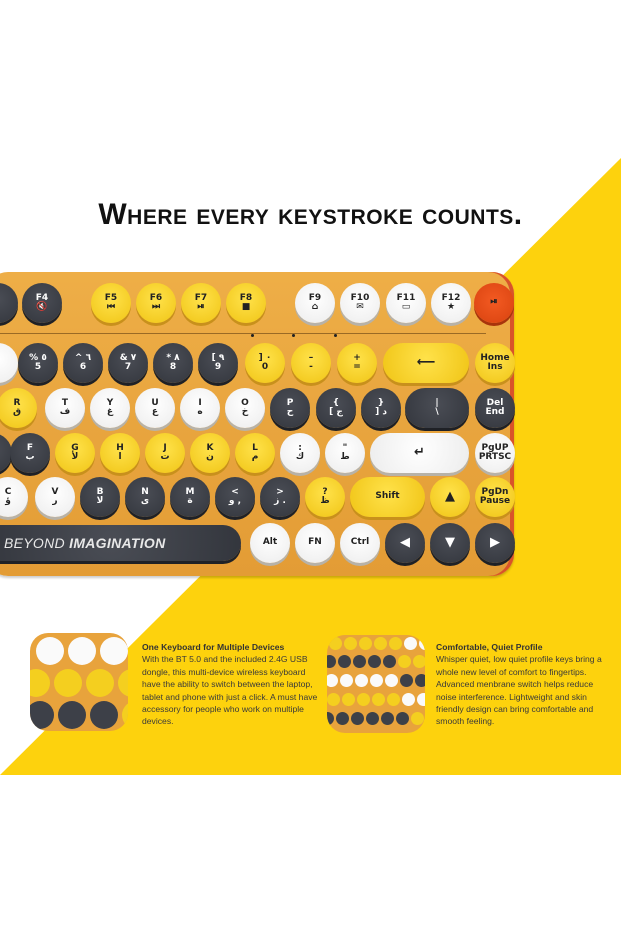 The height and width of the screenshot is (931, 621). Describe the element at coordinates (406, 297) in the screenshot. I see `key-label: F11` at that location.